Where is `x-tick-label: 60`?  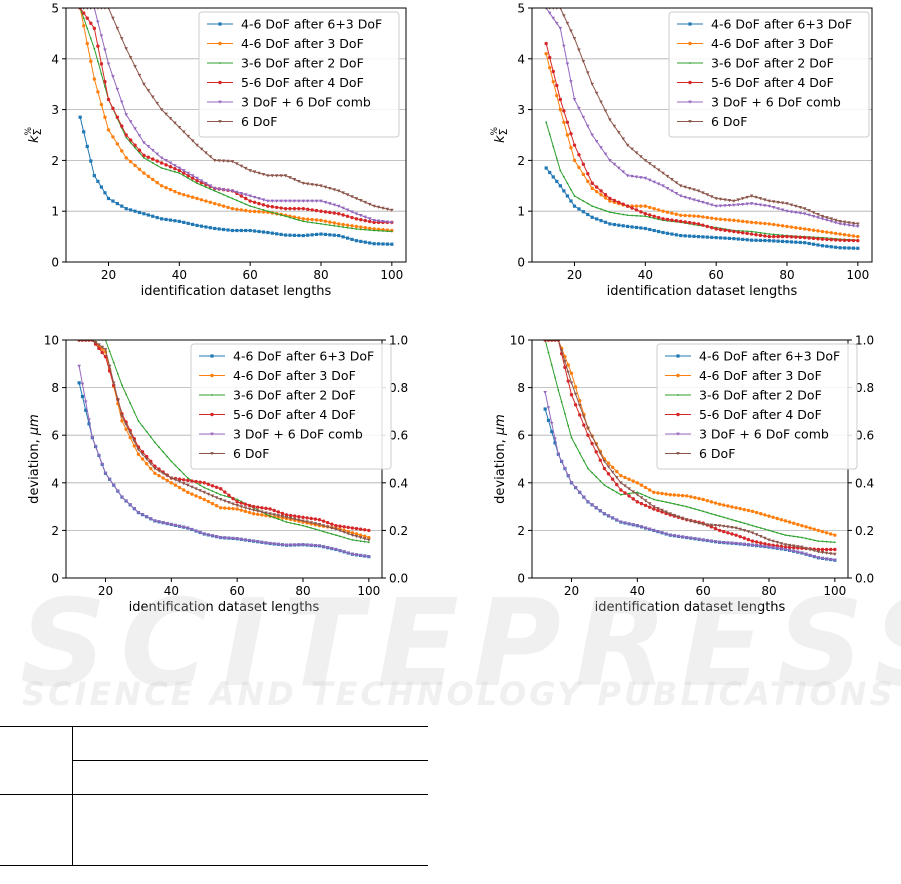 x-tick-label: 60 is located at coordinates (703, 591).